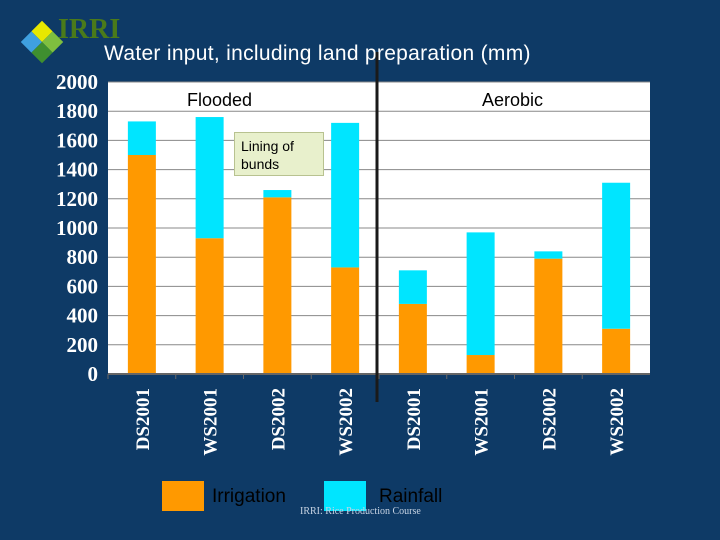  Describe the element at coordinates (83, 286) in the screenshot. I see `y-tick-label: 600` at that location.